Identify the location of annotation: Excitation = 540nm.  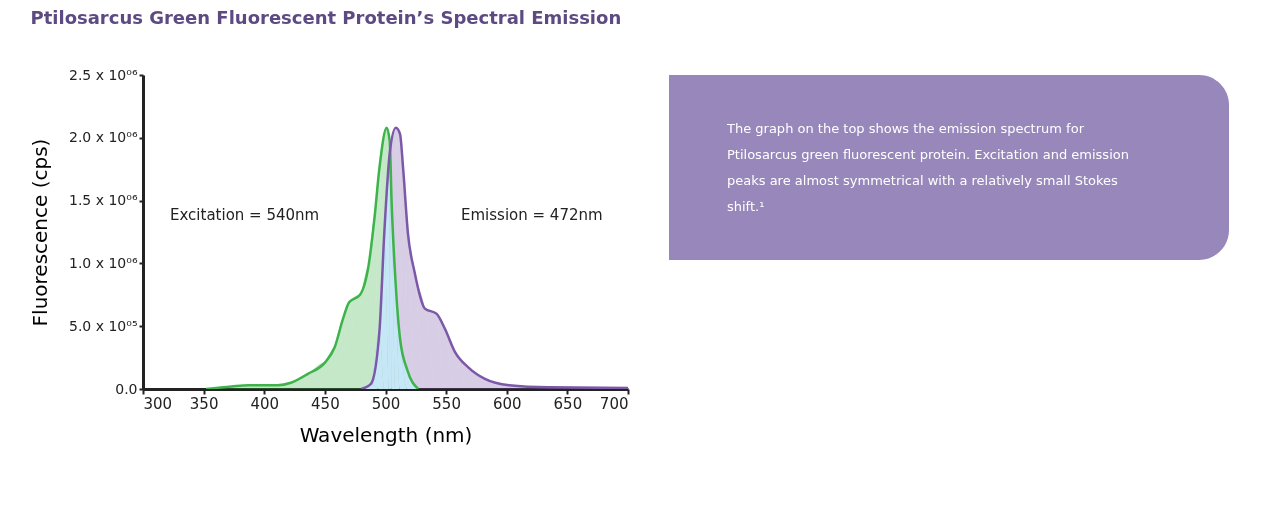
(245, 215).